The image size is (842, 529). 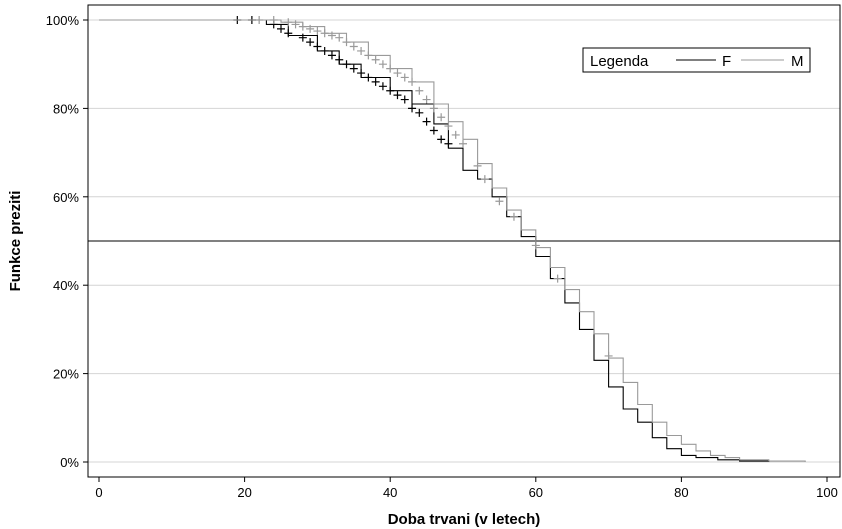 What do you see at coordinates (244, 492) in the screenshot?
I see `x-tick-label: 20` at bounding box center [244, 492].